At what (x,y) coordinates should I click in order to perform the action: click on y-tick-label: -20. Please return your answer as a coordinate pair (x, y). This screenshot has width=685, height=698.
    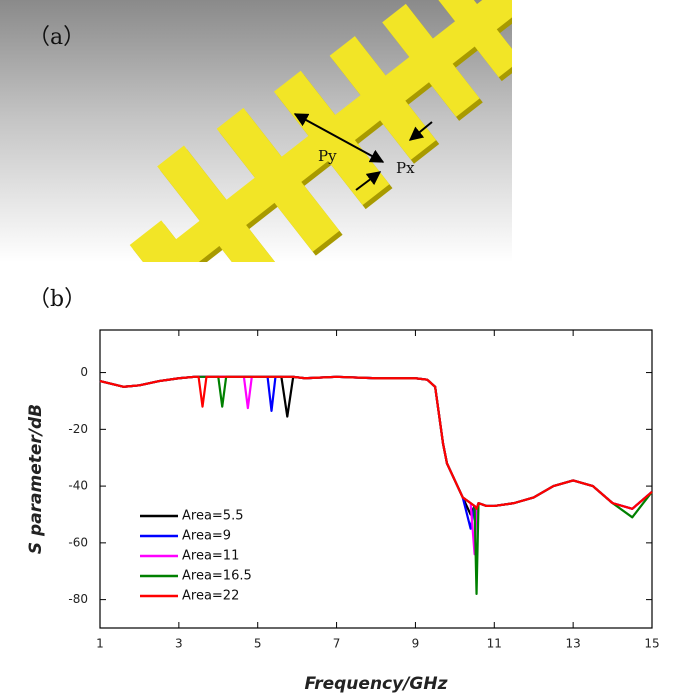
    Looking at the image, I should click on (78, 429).